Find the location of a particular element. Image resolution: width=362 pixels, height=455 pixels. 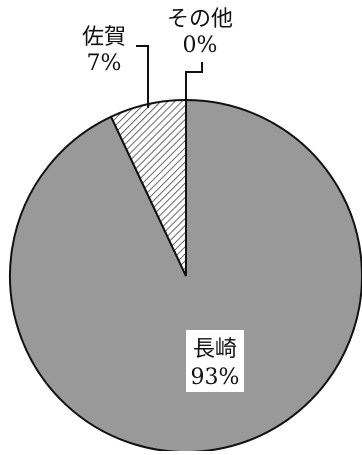

slice-label-saga: 佐賀 is located at coordinates (104, 37).